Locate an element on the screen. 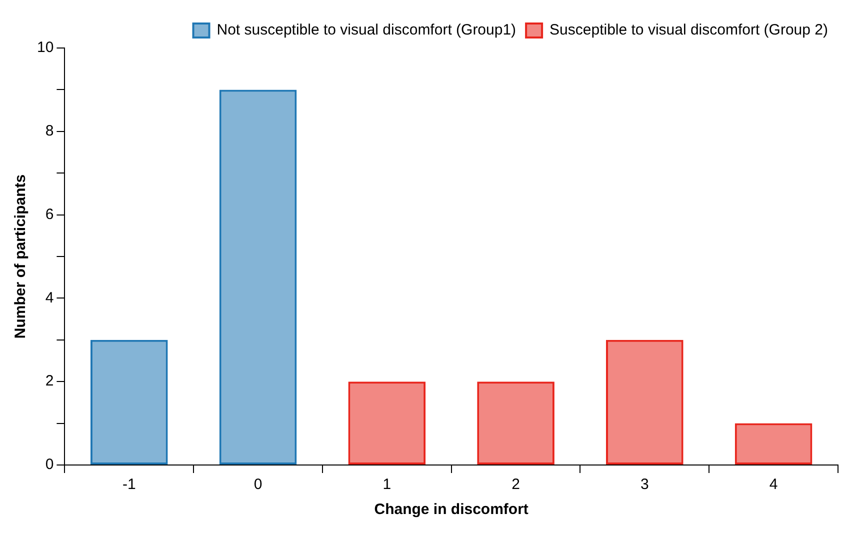  legend-label: Not susceptible to visual discomfort (Group1) is located at coordinates (366, 30).